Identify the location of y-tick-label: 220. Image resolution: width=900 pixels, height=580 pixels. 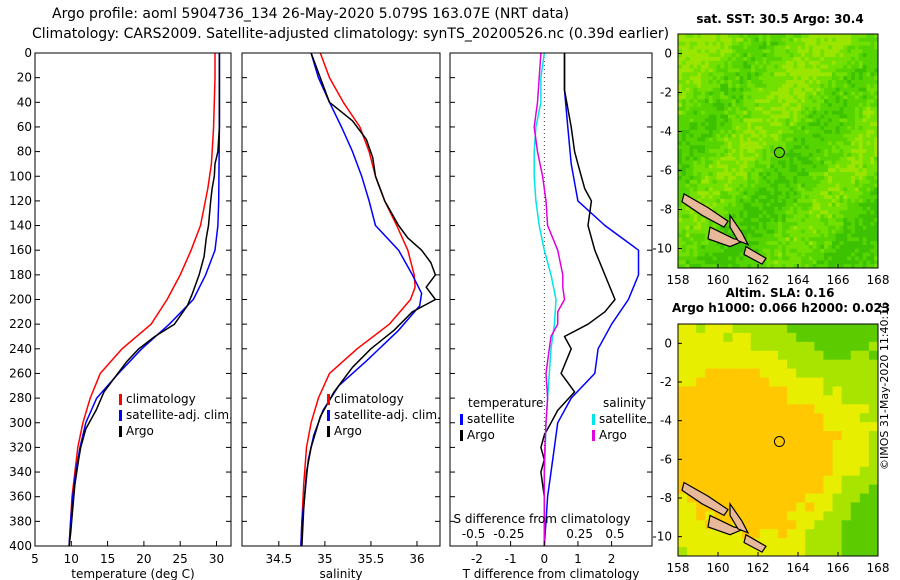
(20, 324).